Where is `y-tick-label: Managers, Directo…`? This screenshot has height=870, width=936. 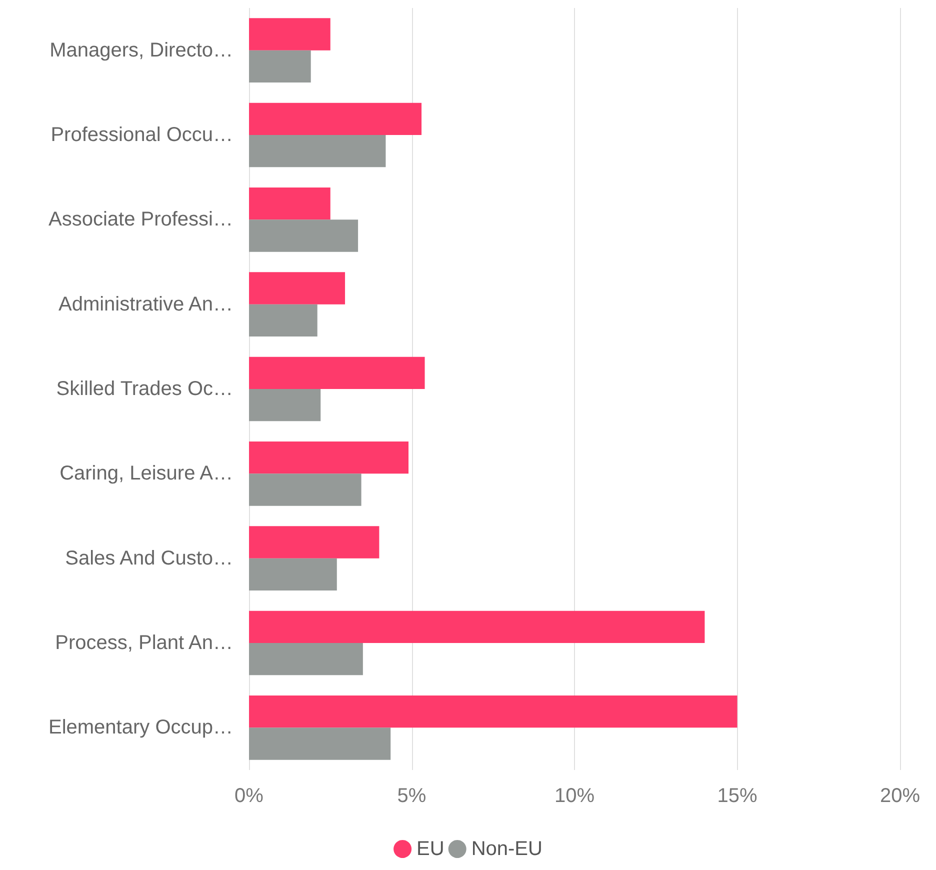
y-tick-label: Managers, Directo… is located at coordinates (141, 50).